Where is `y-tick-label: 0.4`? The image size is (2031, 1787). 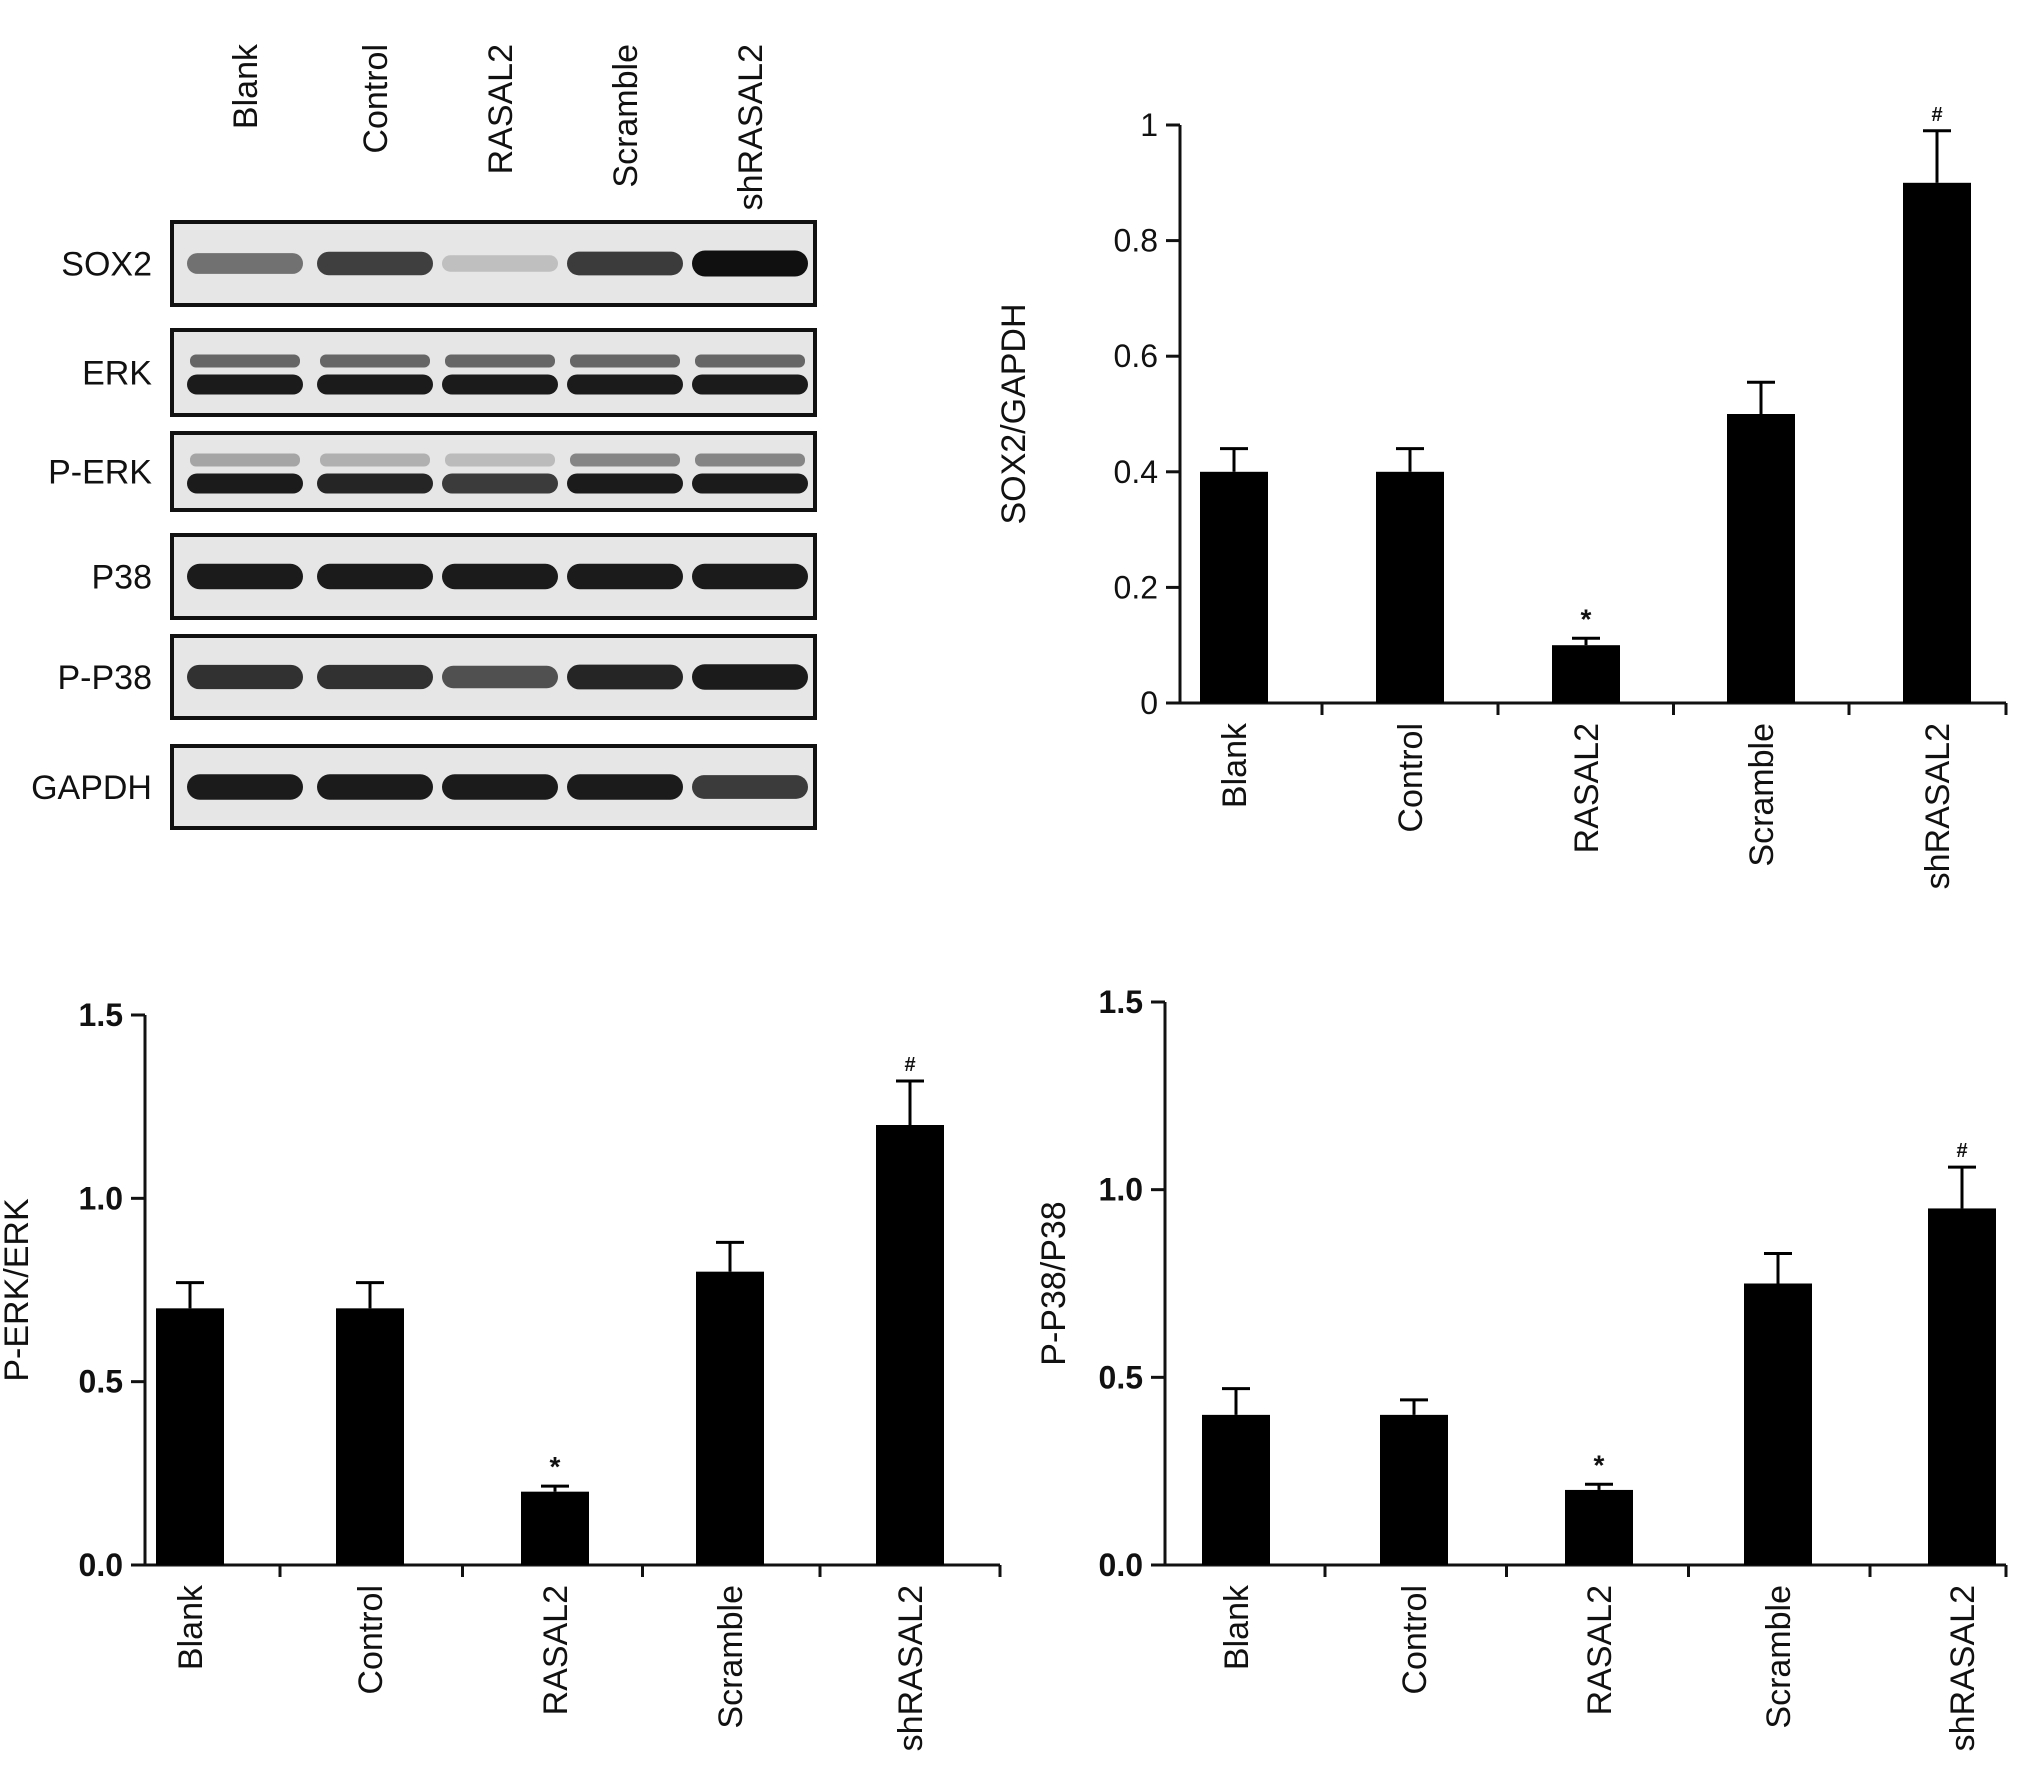
y-tick-label: 0.4 is located at coordinates (1136, 472).